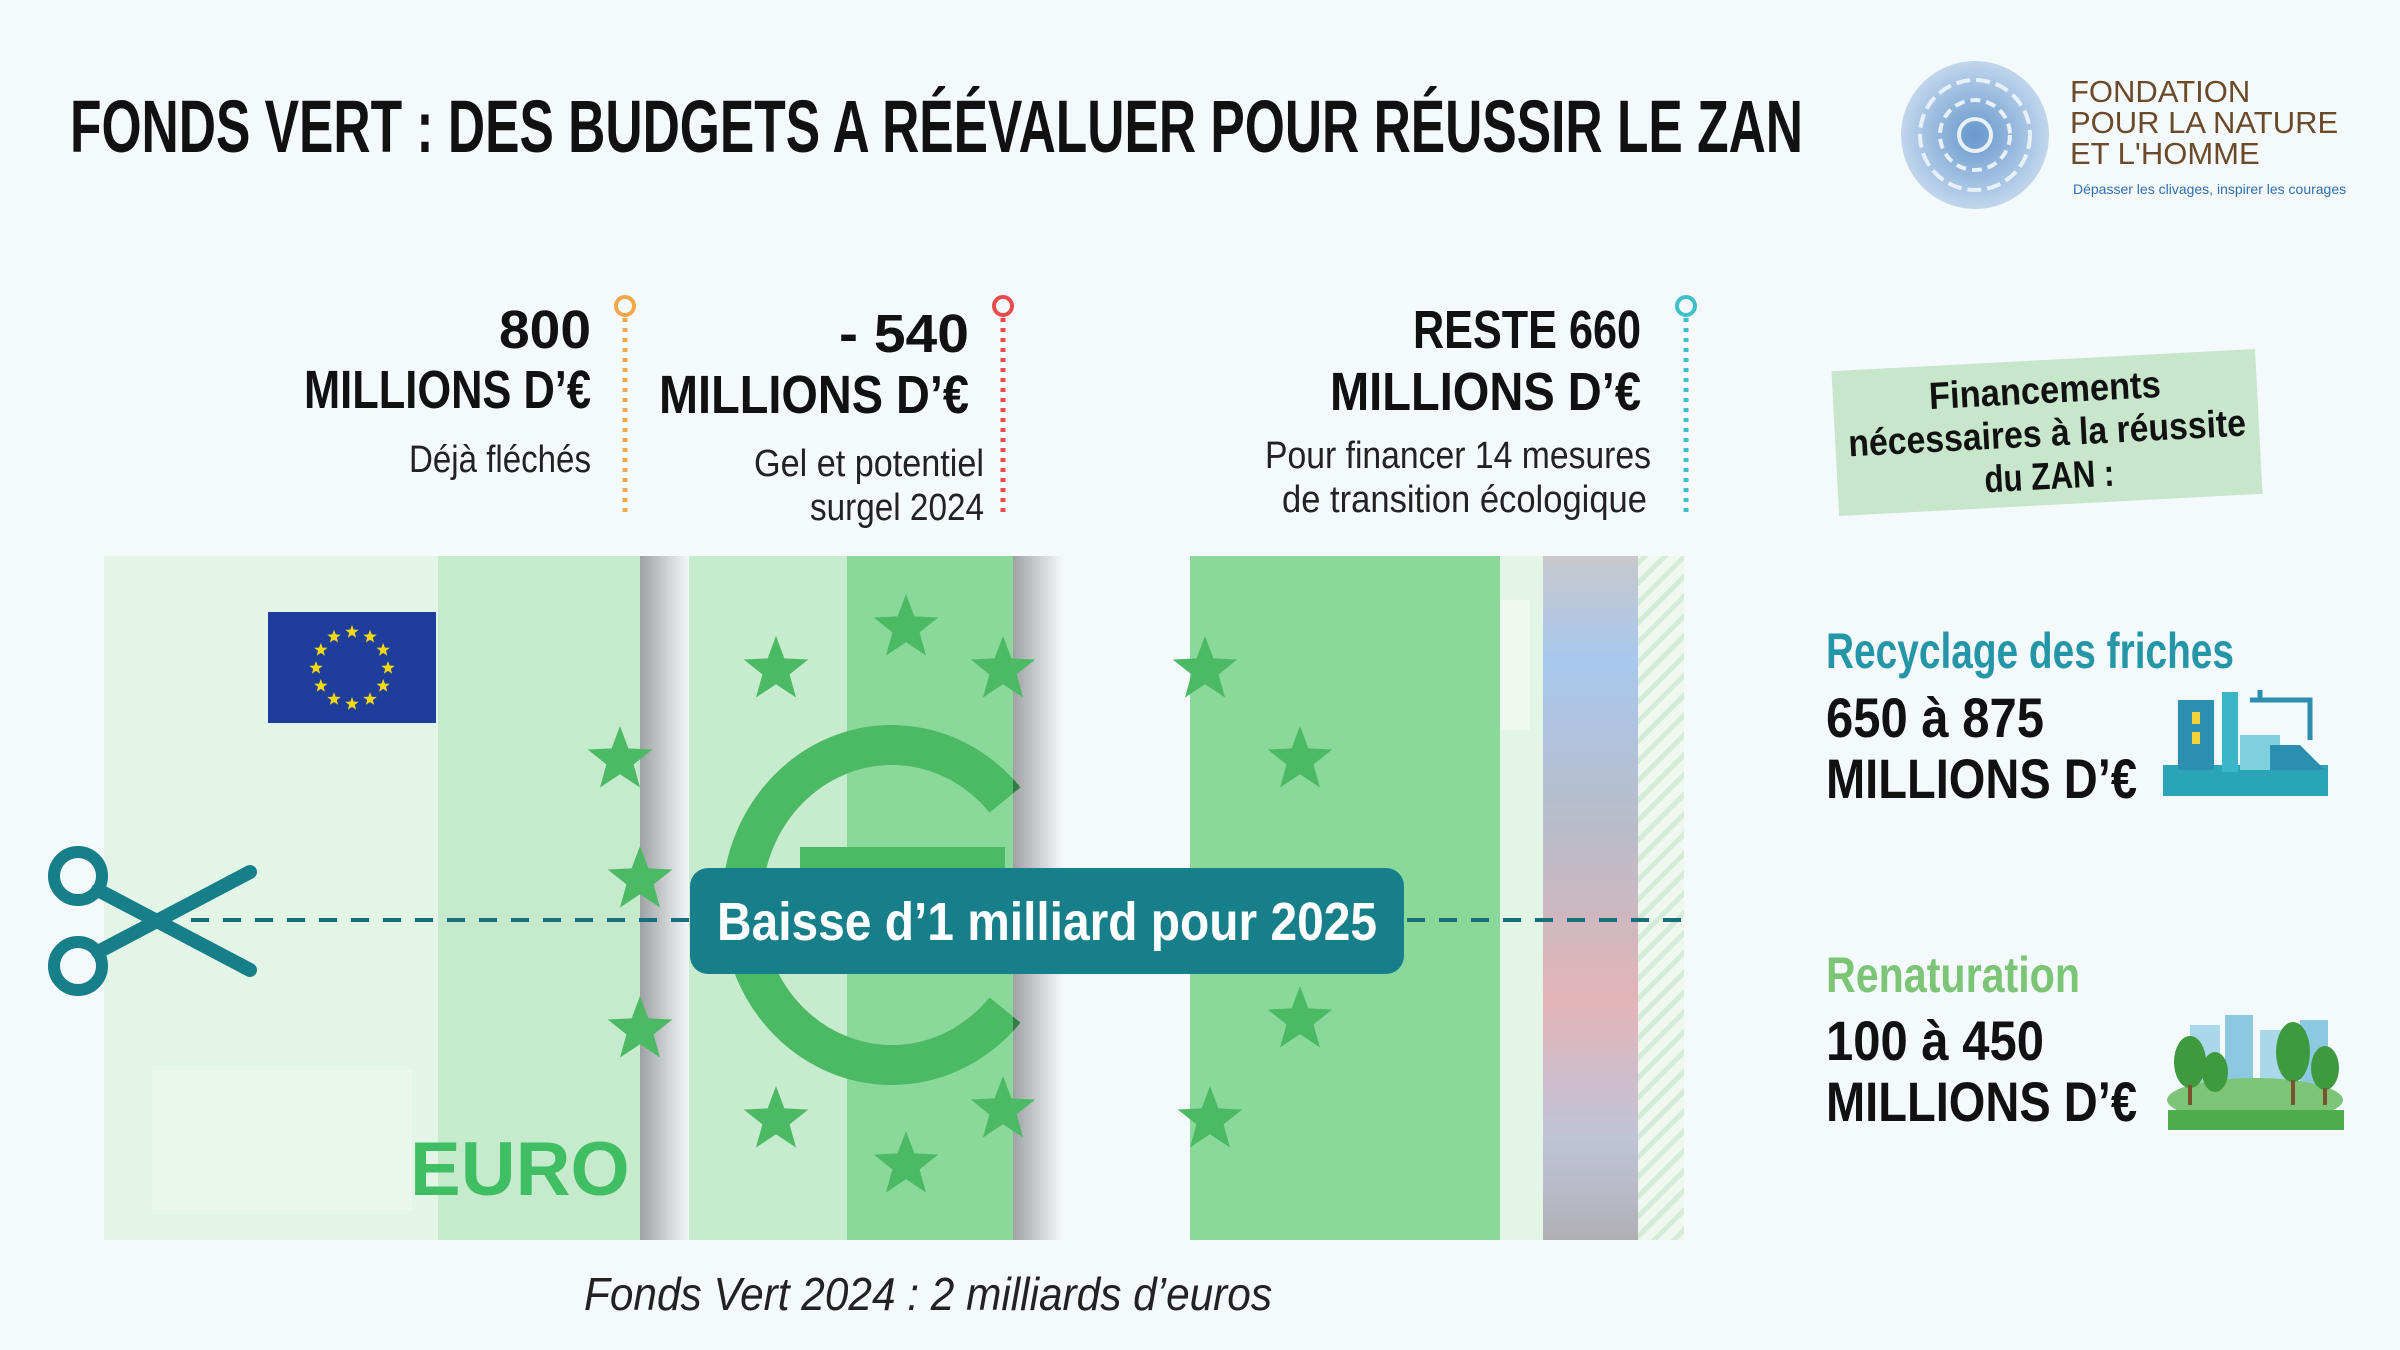  What do you see at coordinates (500, 460) in the screenshot?
I see `segment-note: Déjà fléchés` at bounding box center [500, 460].